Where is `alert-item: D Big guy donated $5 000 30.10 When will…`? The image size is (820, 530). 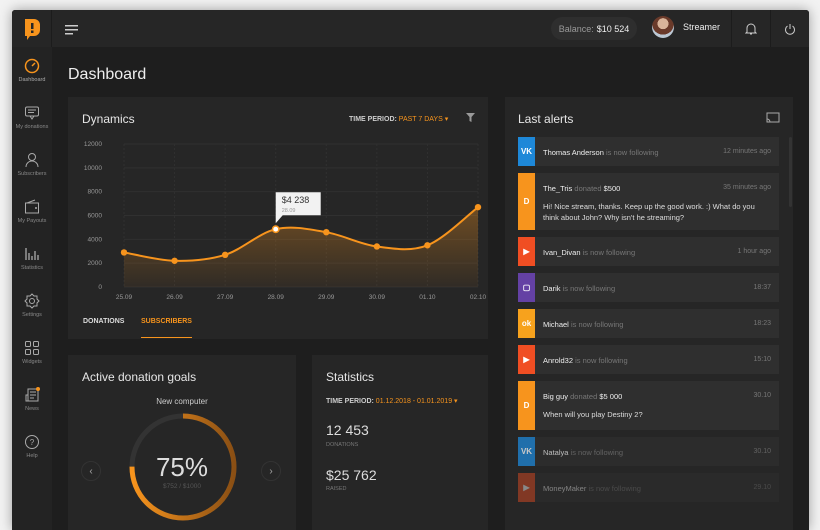
alert-item: D Big guy donated $5 000 30.10 When will… is located at coordinates (648, 405).